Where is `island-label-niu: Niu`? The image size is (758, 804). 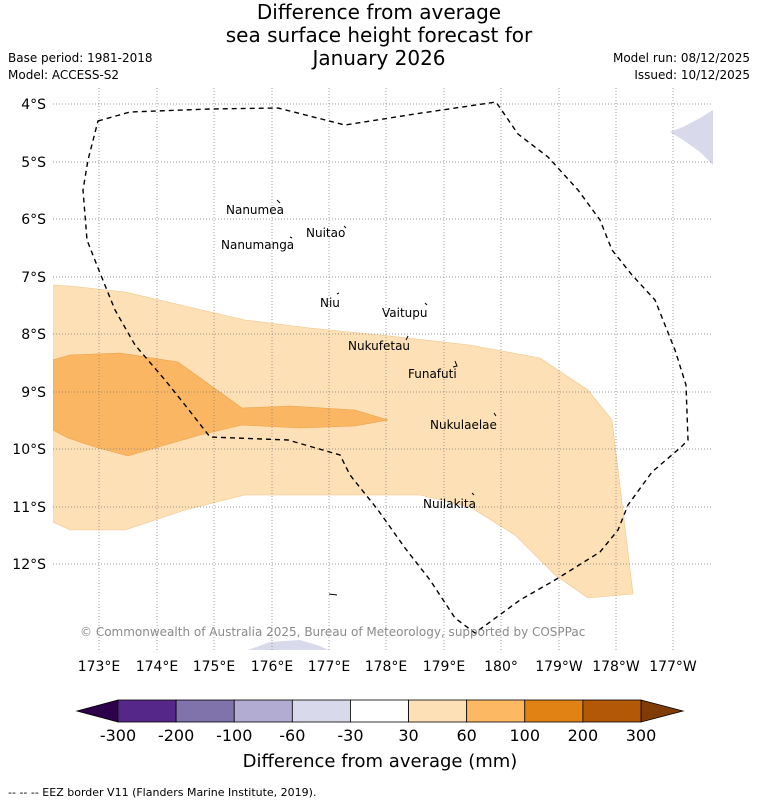 island-label-niu: Niu is located at coordinates (330, 303).